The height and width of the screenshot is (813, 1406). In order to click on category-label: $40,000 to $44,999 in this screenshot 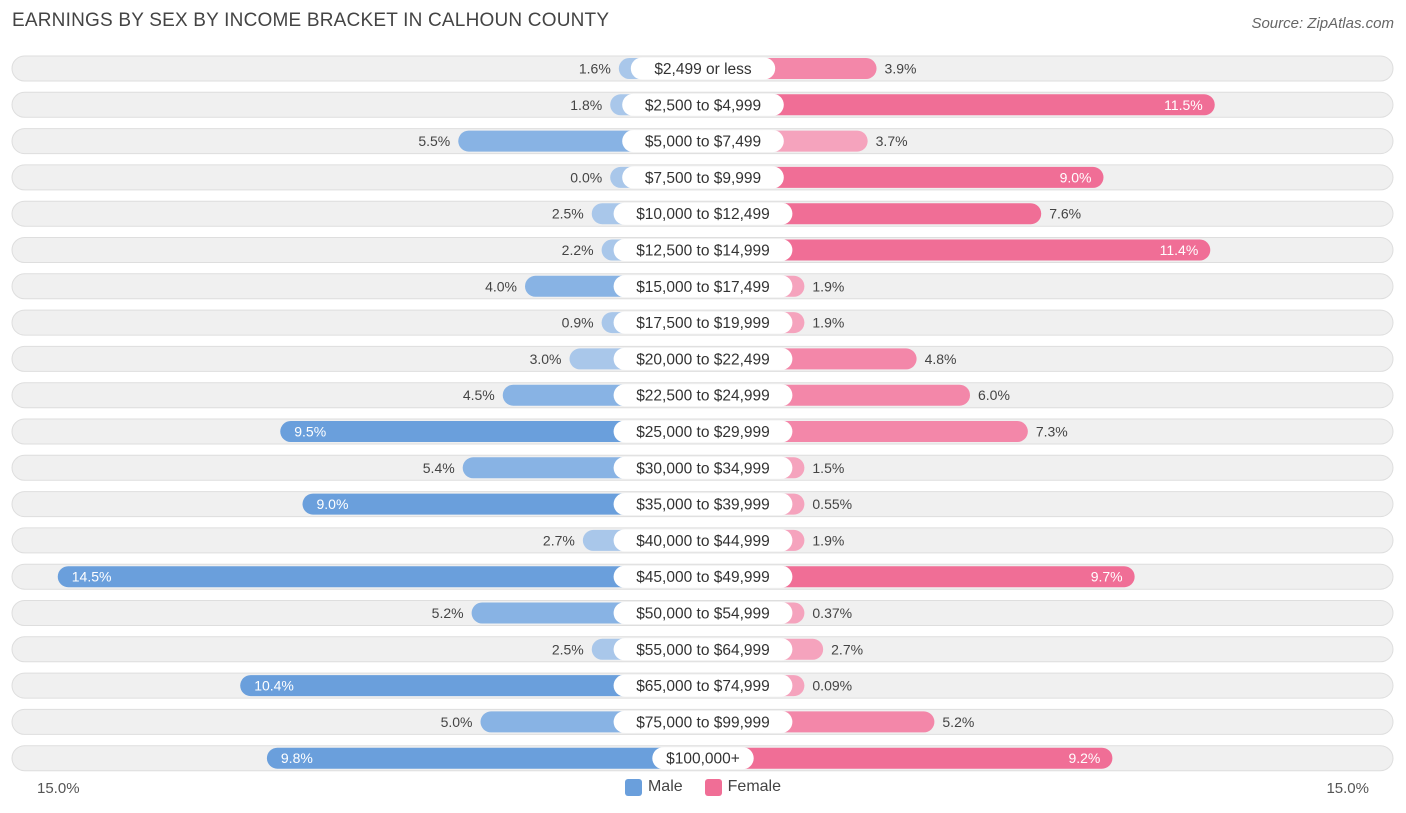, I will do `click(703, 541)`.